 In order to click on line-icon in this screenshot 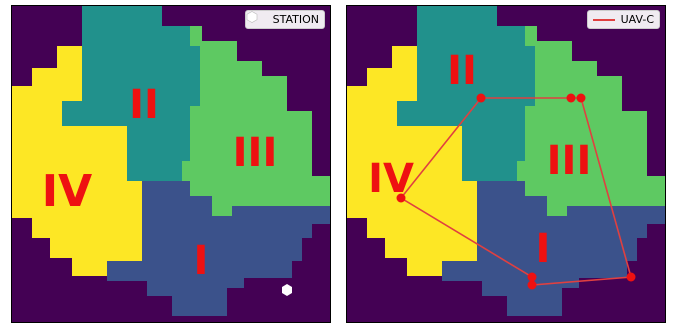, I will do `click(603, 19)`.